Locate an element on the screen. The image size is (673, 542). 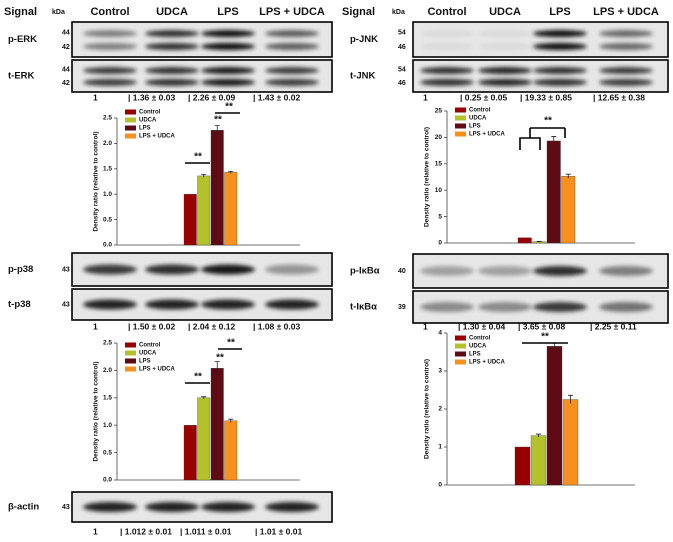
quantification: | 12.65 ± 0.38 is located at coordinates (619, 97).